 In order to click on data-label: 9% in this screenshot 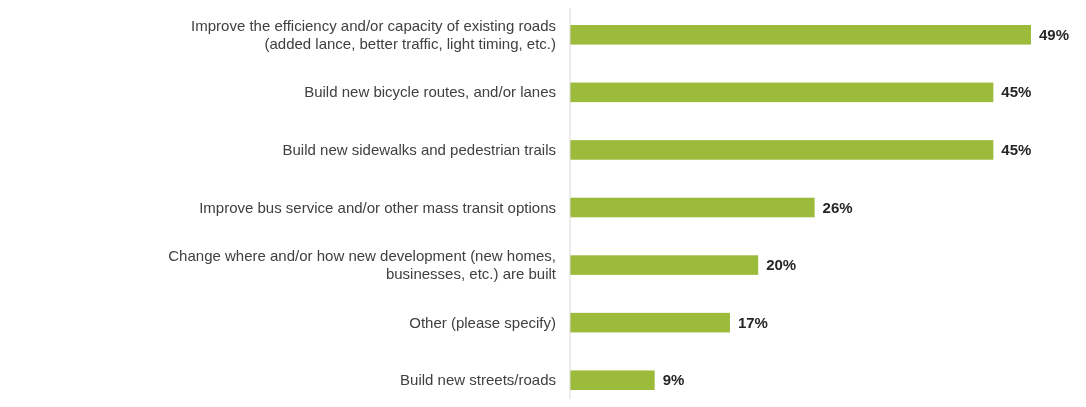, I will do `click(673, 380)`.